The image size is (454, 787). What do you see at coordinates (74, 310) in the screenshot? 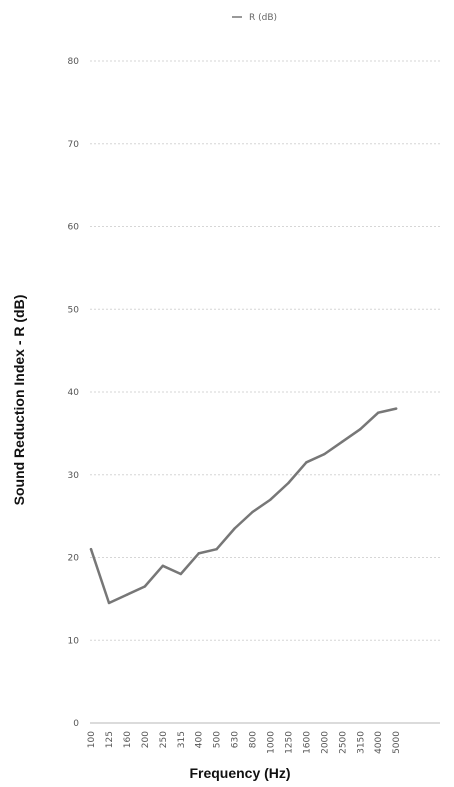
I see `y-tick-label-50: 50` at bounding box center [74, 310].